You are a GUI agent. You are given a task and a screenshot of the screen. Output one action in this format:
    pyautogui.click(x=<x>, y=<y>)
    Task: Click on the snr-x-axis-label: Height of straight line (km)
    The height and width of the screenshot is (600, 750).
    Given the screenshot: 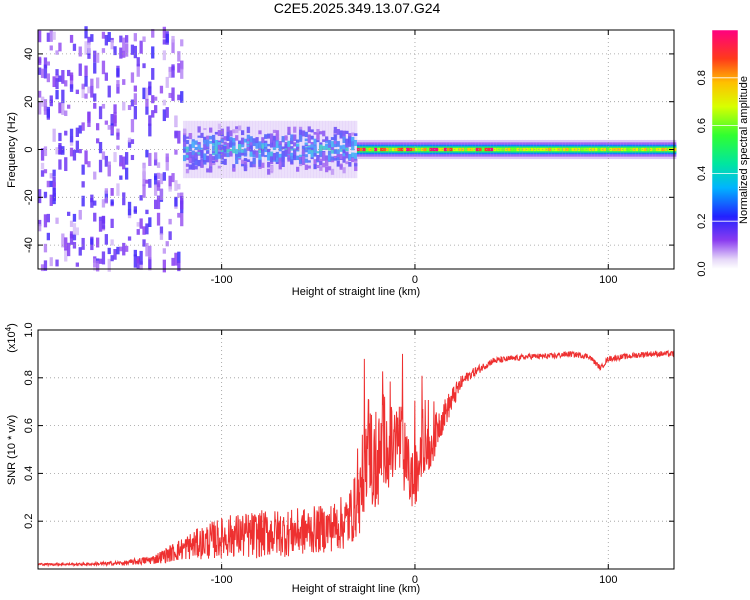 What is the action you would take?
    pyautogui.click(x=356, y=589)
    